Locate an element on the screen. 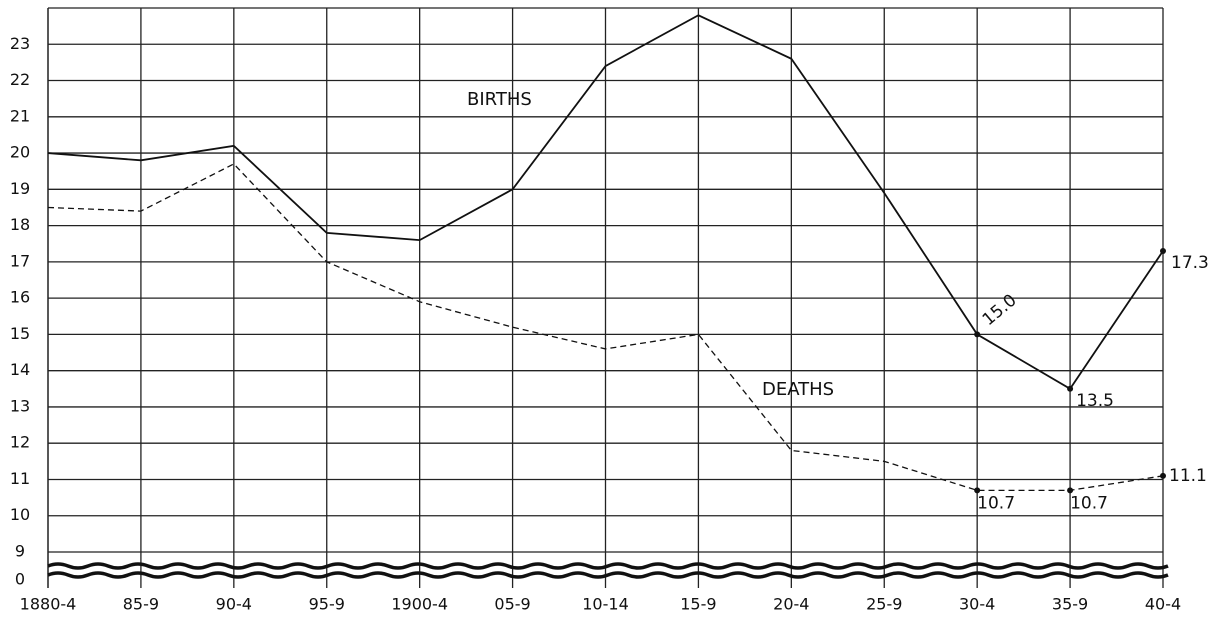  y-tick-label: 0 is located at coordinates (20, 579).